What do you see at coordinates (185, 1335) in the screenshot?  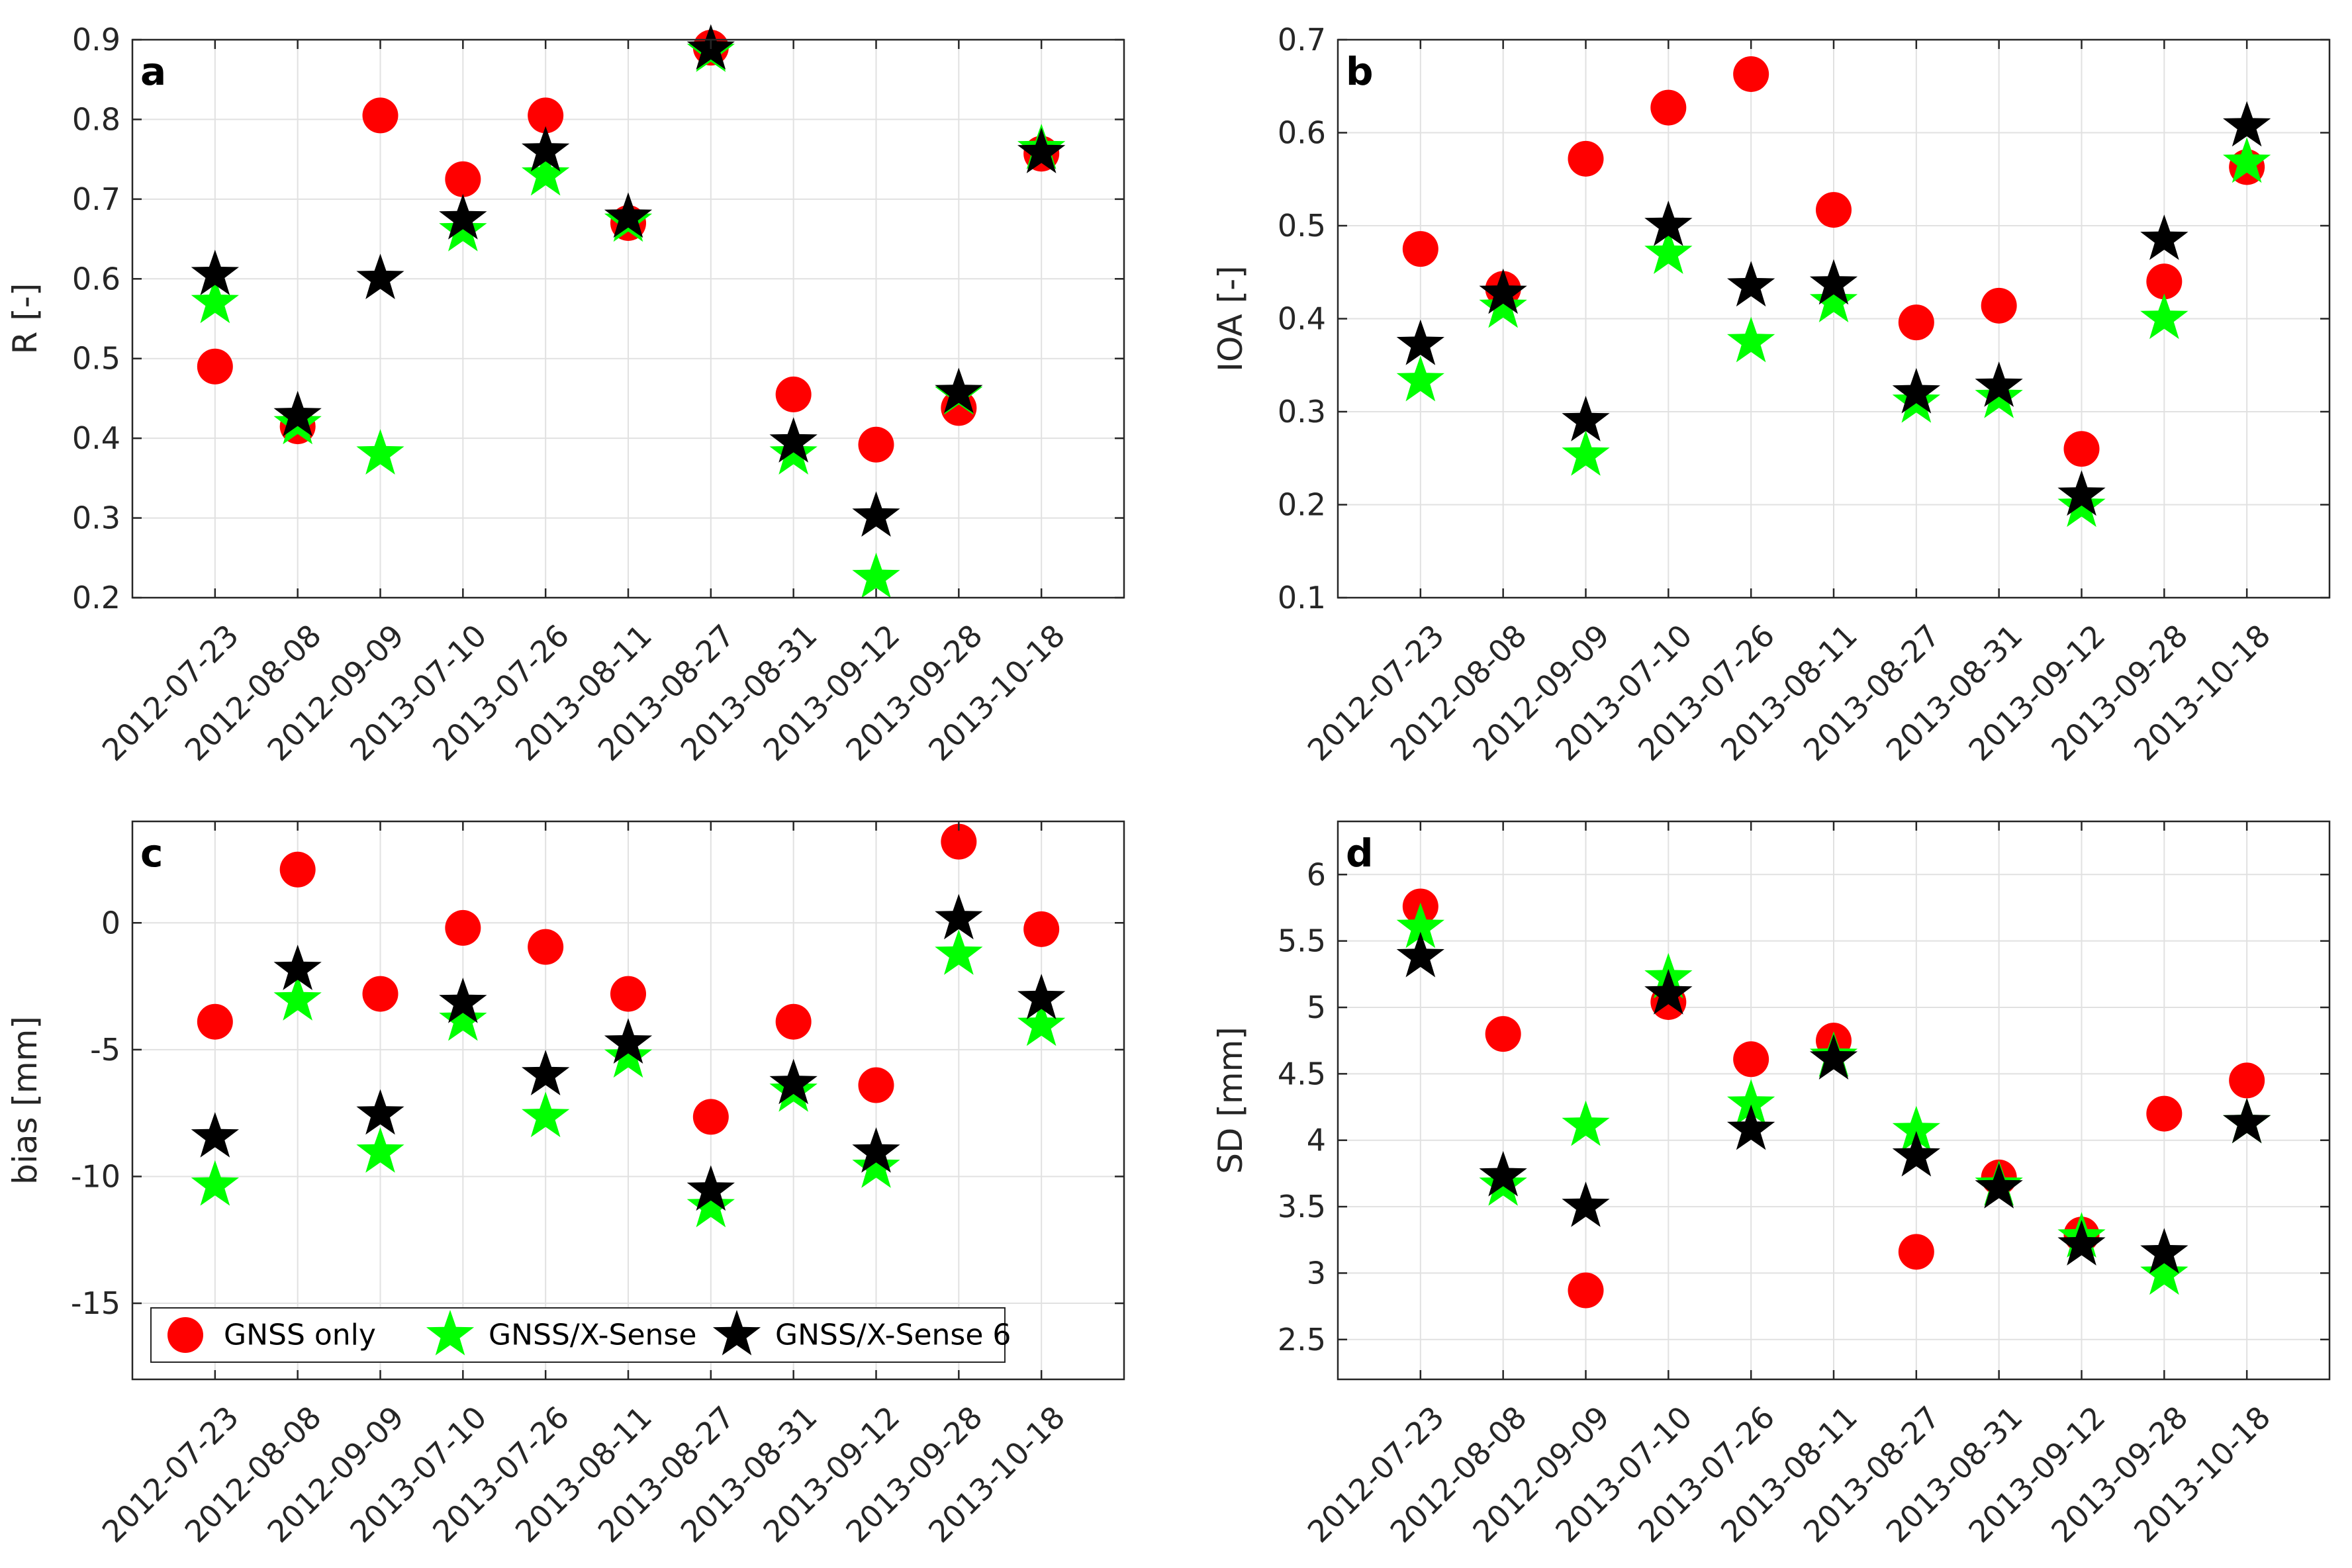 I see `legend-marker-gnss-only` at bounding box center [185, 1335].